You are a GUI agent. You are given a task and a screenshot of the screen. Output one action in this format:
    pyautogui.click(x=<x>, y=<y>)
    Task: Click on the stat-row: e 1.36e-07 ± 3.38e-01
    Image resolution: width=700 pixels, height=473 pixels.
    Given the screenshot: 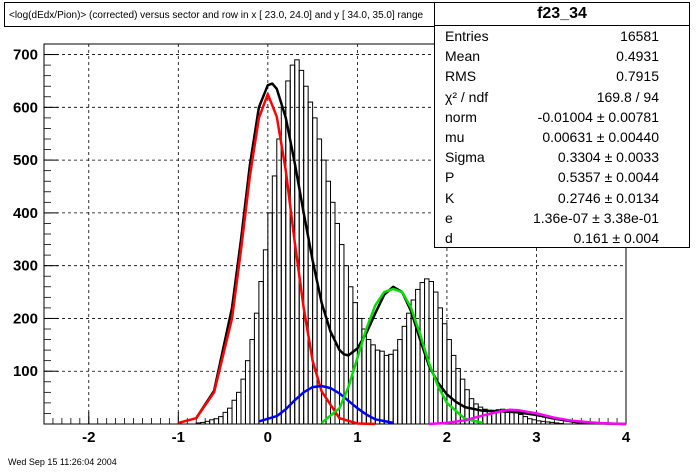 What is the action you would take?
    pyautogui.click(x=562, y=218)
    